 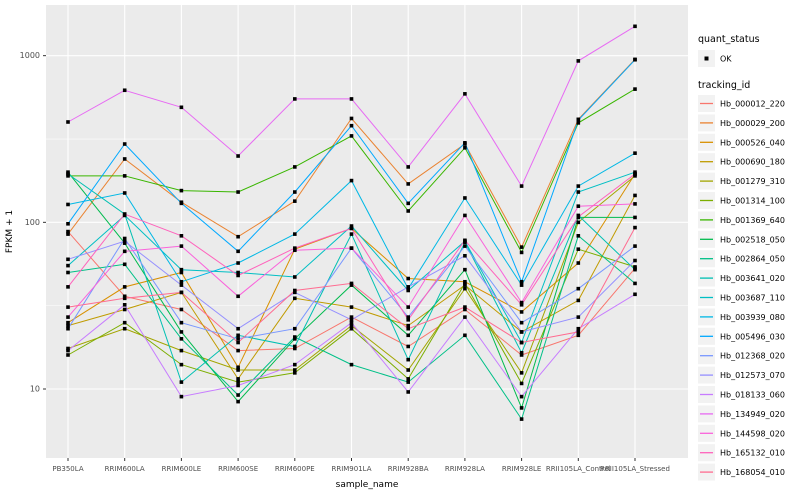 What do you see at coordinates (752, 123) in the screenshot?
I see `legend-item-label: Hb_000029_200` at bounding box center [752, 123].